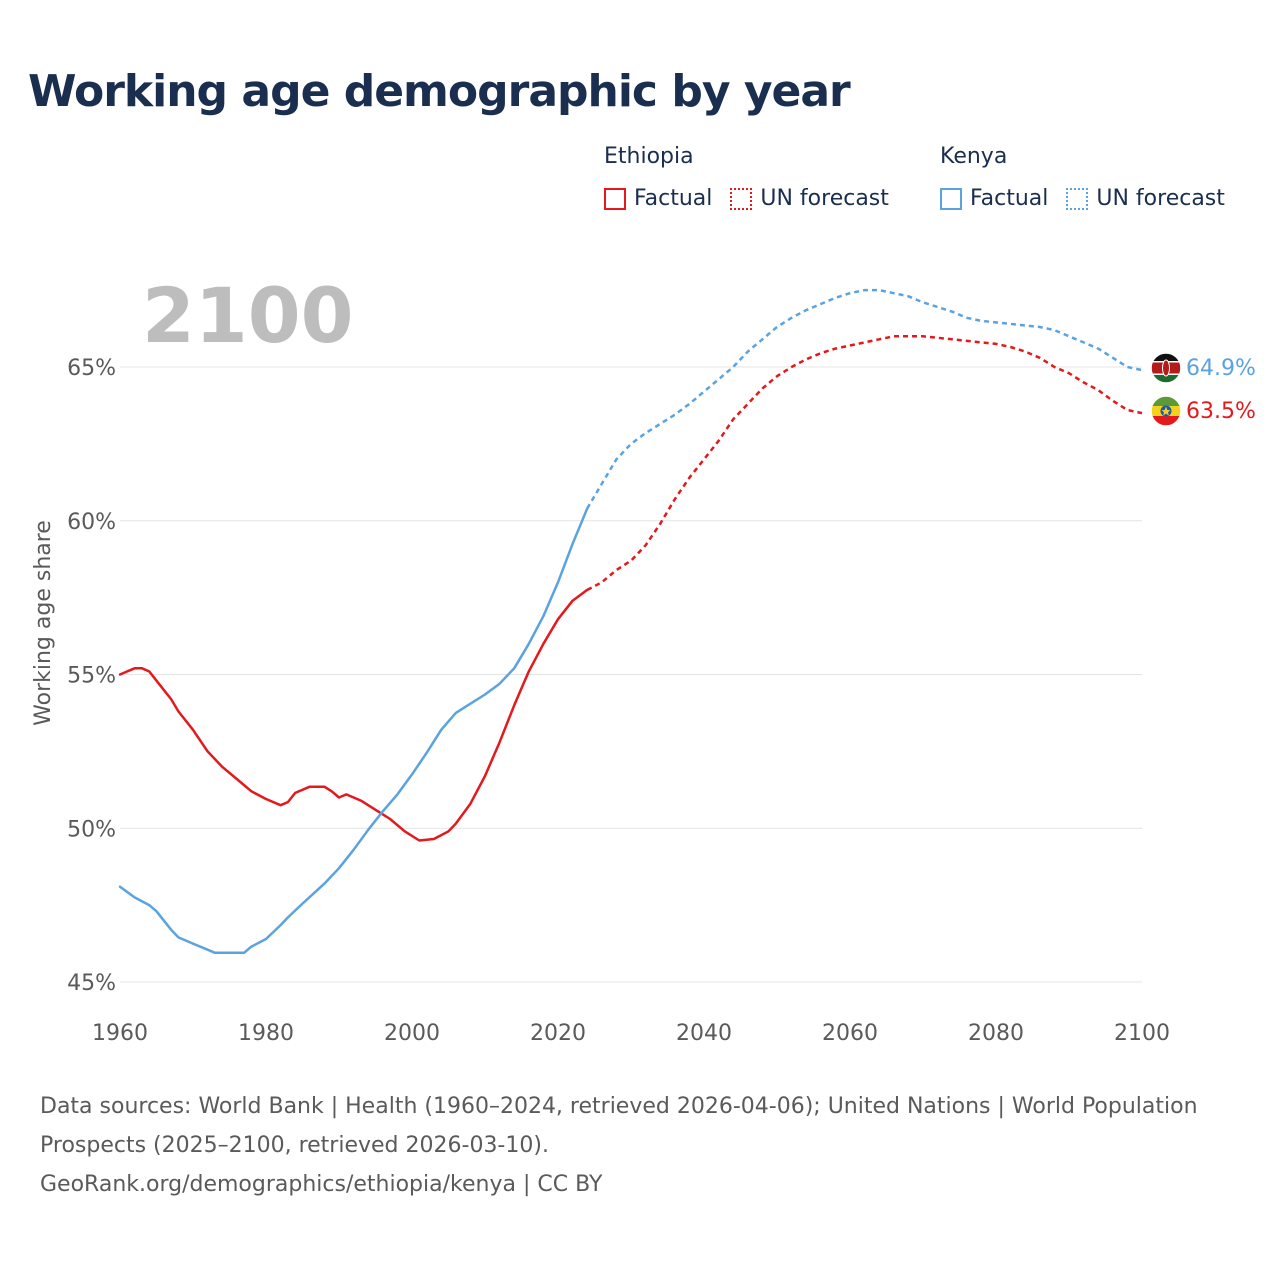 Image resolution: width=1280 pixels, height=1280 pixels. What do you see at coordinates (1221, 368) in the screenshot?
I see `kenya-end-label: 64.9%` at bounding box center [1221, 368].